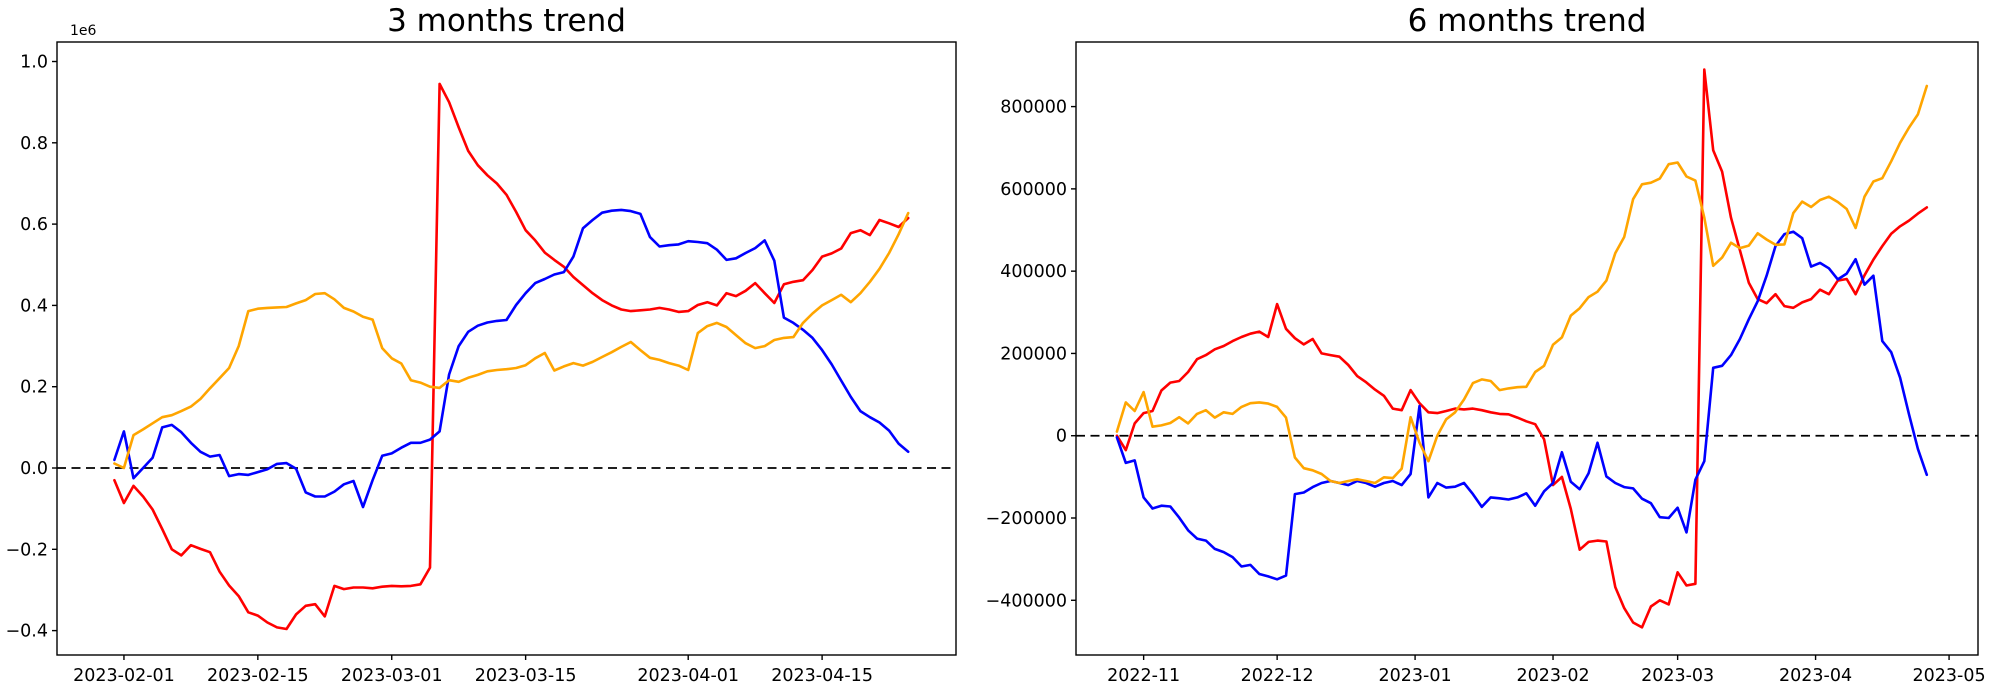  What do you see at coordinates (392, 676) in the screenshot?
I see `x-tick-label: 2023-03-01` at bounding box center [392, 676].